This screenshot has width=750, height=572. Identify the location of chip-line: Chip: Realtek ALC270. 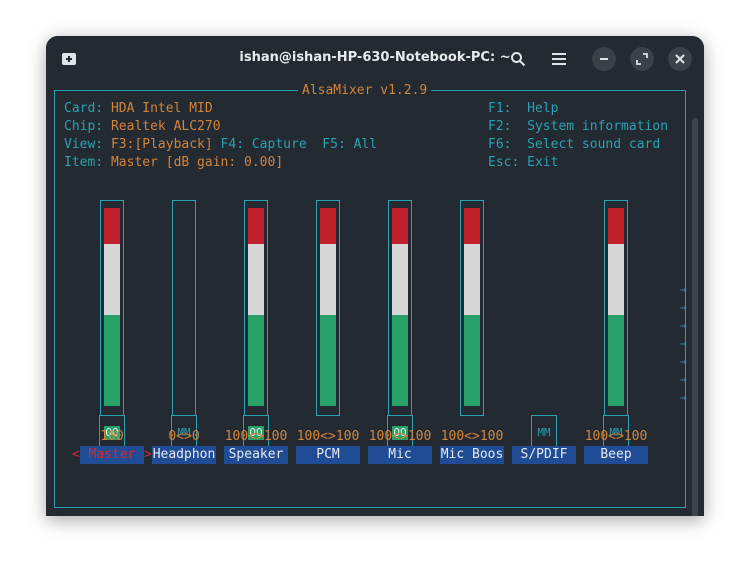
(142, 126).